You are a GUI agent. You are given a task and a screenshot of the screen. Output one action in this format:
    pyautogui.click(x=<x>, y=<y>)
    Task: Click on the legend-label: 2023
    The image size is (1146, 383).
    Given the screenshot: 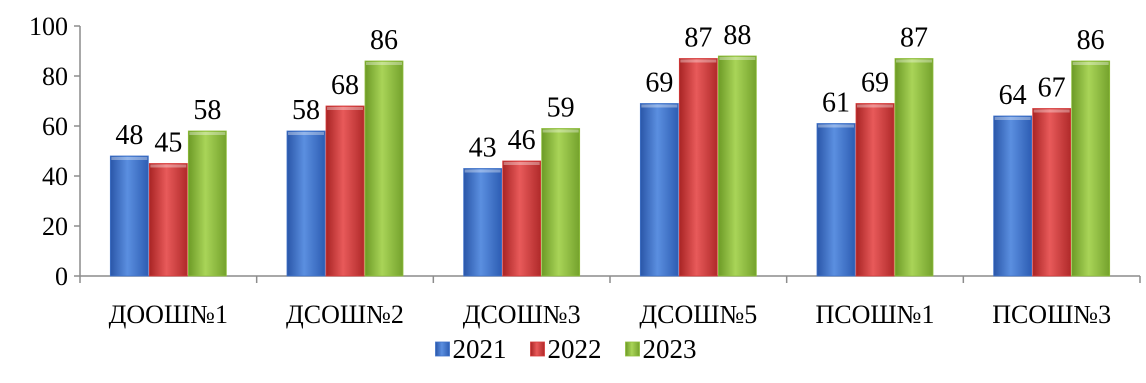 What is the action you would take?
    pyautogui.click(x=670, y=349)
    